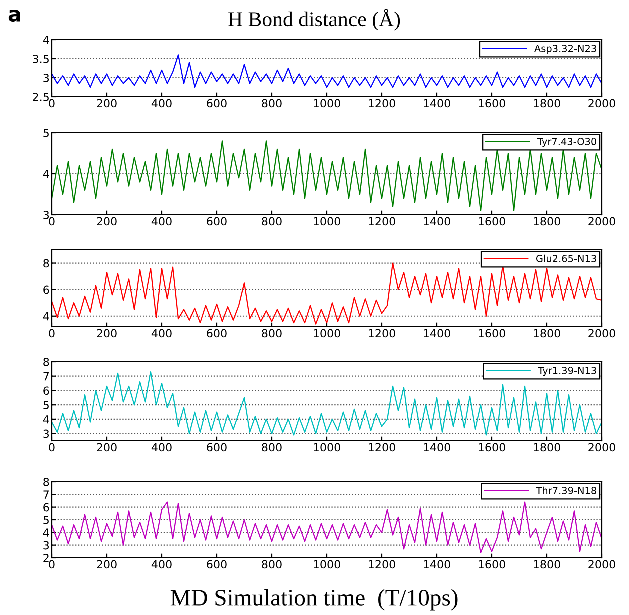  What do you see at coordinates (314, 20) in the screenshot?
I see `chart-title: H Bond distance (Å)` at bounding box center [314, 20].